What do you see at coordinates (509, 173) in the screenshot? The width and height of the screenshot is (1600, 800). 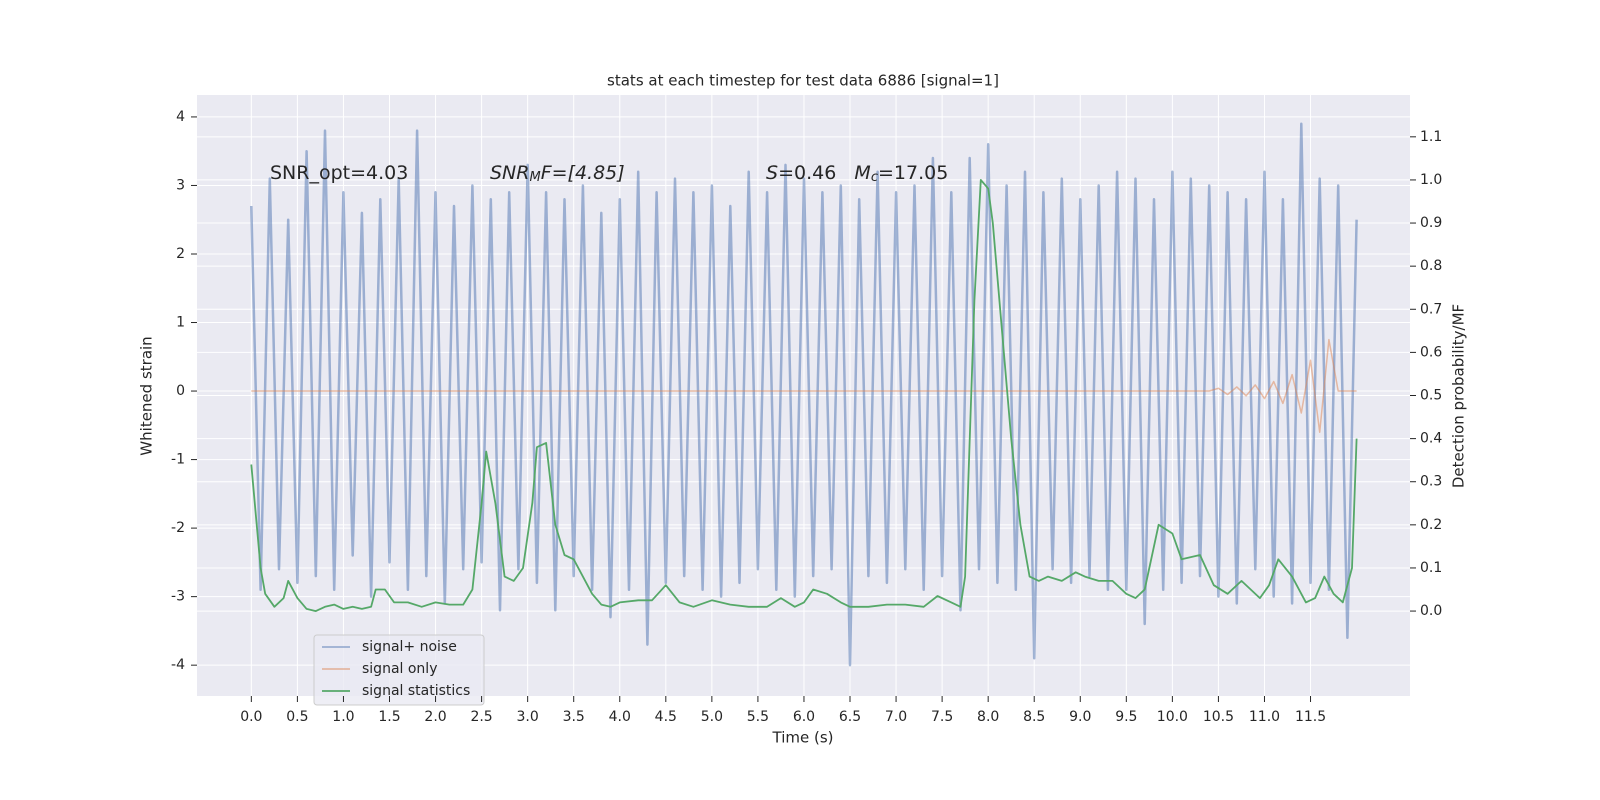 I see `annotation-text: SNR` at bounding box center [509, 173].